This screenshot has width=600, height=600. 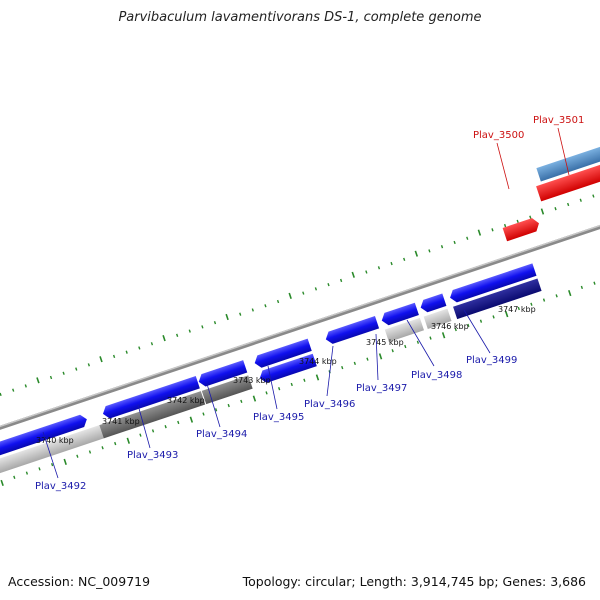 I want to click on gene-bar-plav-3501-lower, so click(x=568, y=156).